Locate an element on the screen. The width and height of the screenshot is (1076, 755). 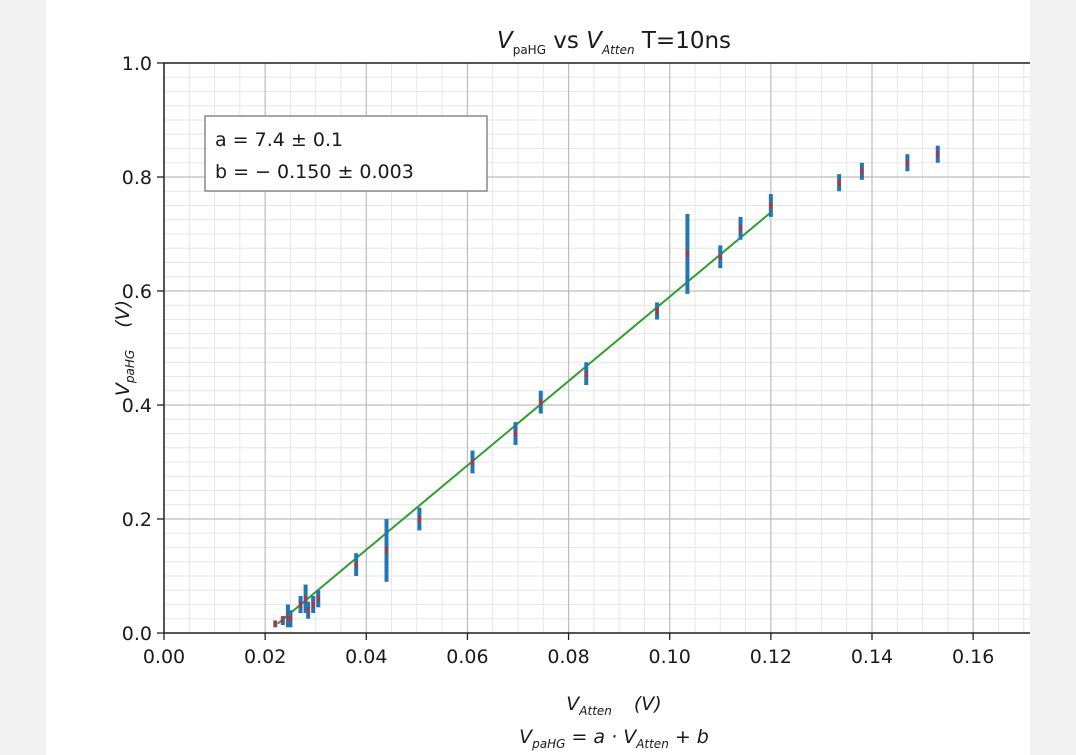
fit-legend-frame is located at coordinates (346, 153).